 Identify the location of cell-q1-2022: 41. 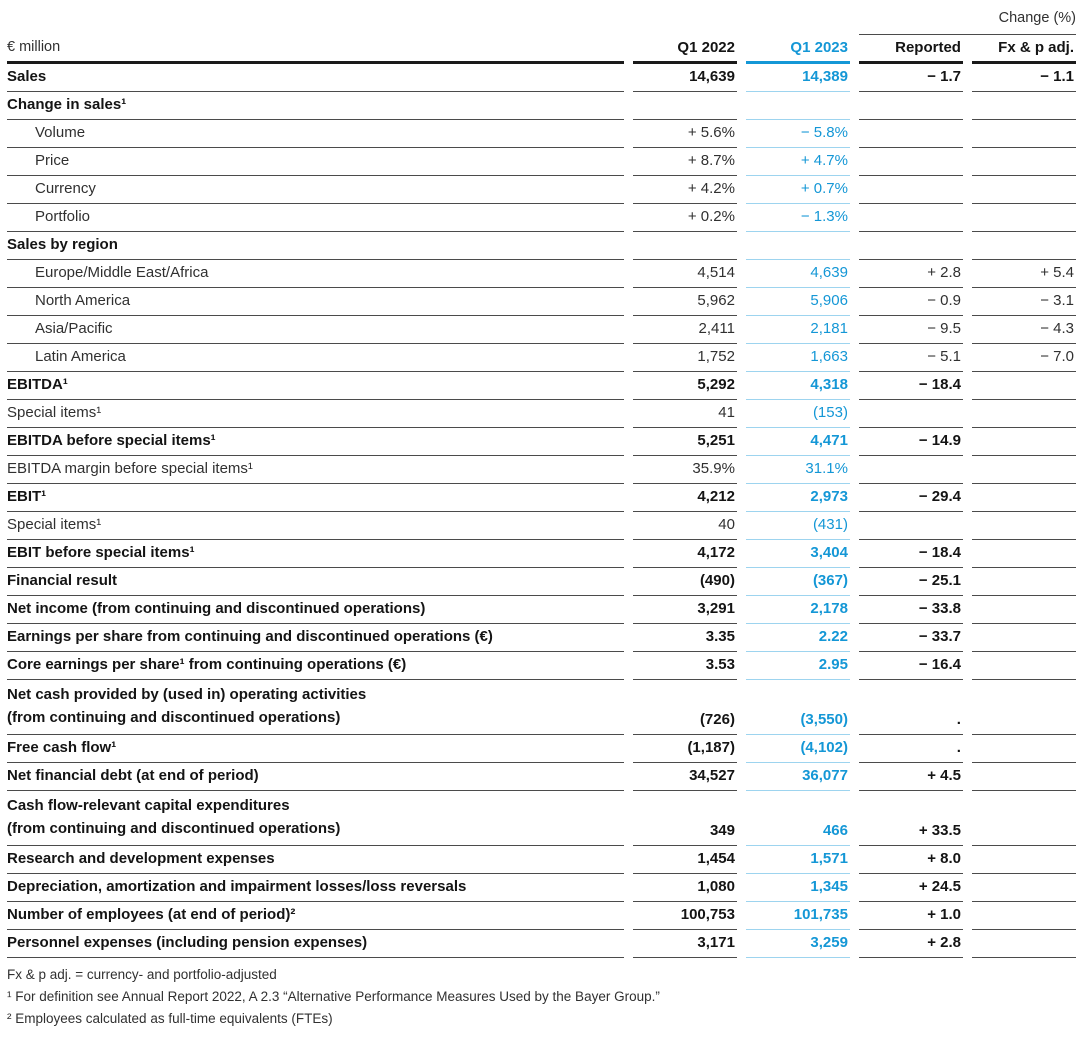
(684, 413).